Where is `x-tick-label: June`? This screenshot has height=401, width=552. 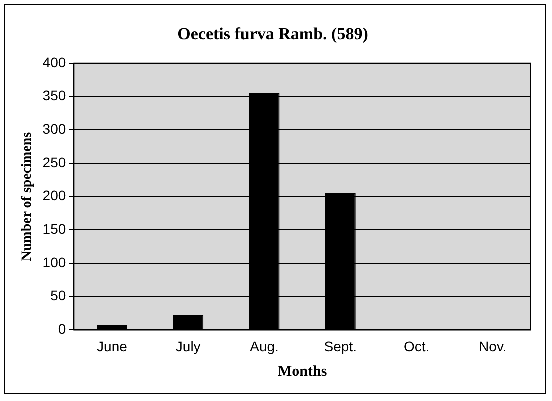
x-tick-label: June is located at coordinates (112, 346).